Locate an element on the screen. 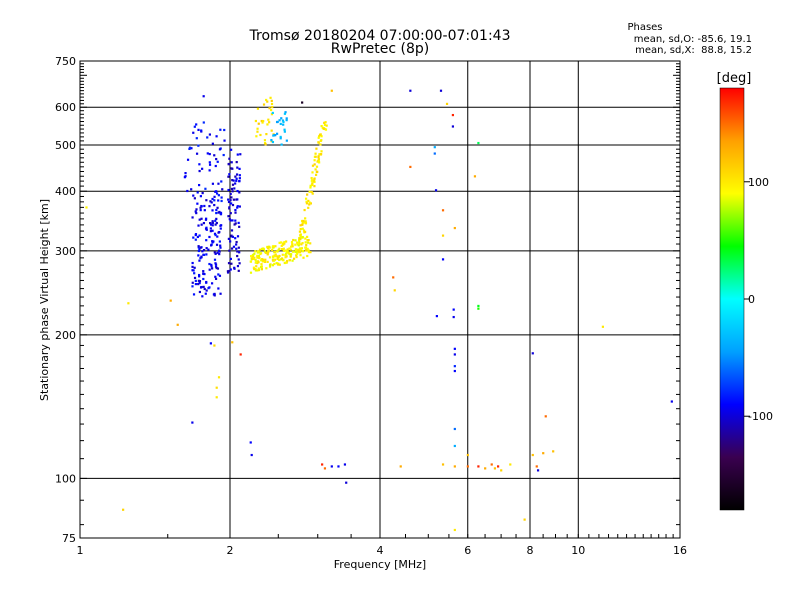  x-tick-label: 6 is located at coordinates (467, 550).